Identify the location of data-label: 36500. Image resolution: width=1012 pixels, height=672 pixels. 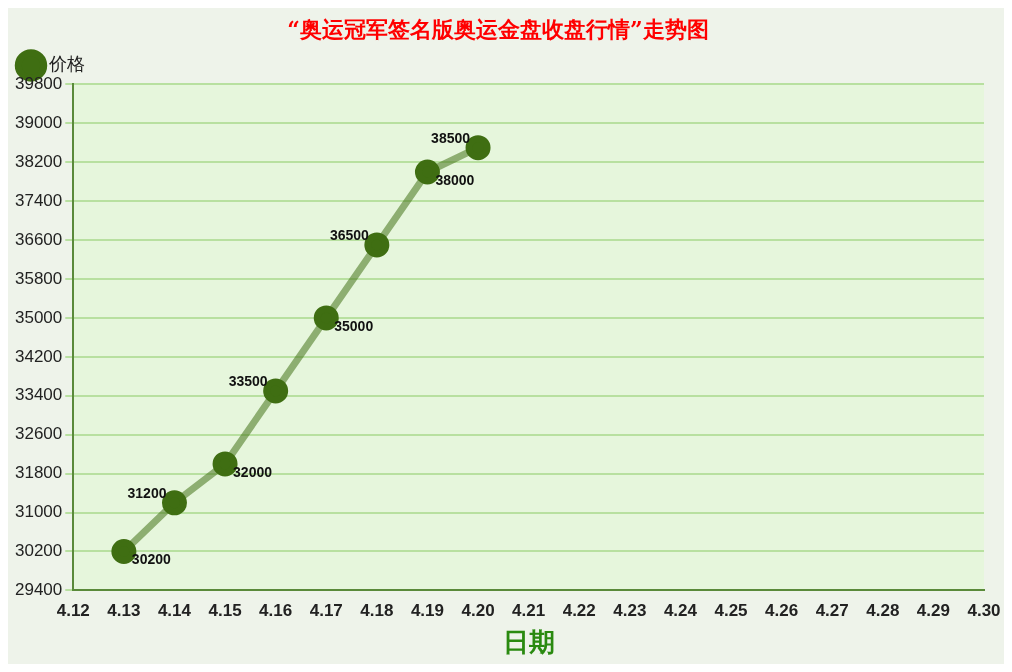
(349, 234).